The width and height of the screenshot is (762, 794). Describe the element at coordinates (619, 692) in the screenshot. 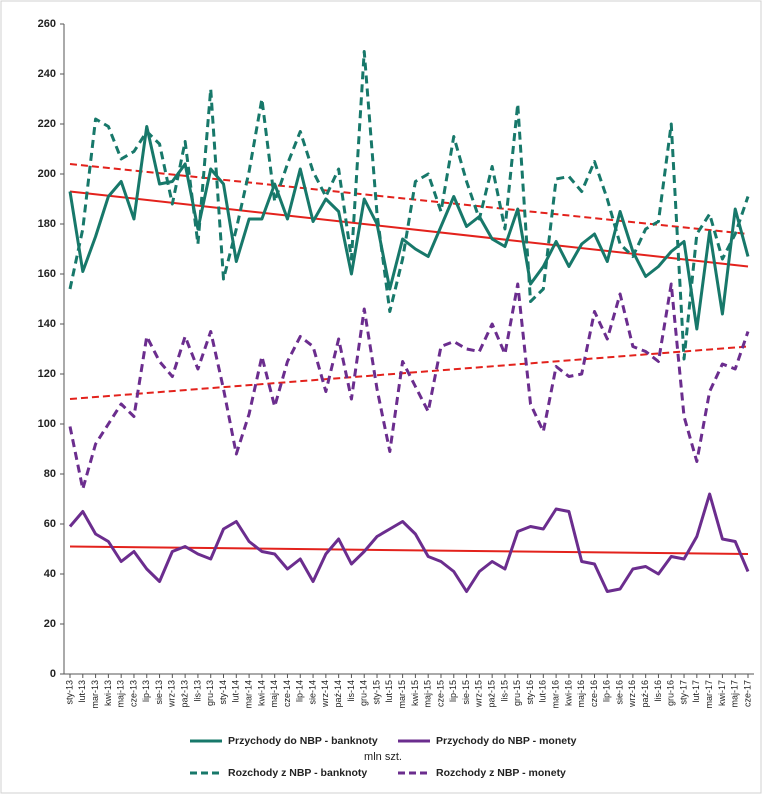

I see `x-tick-label: sie-16` at that location.